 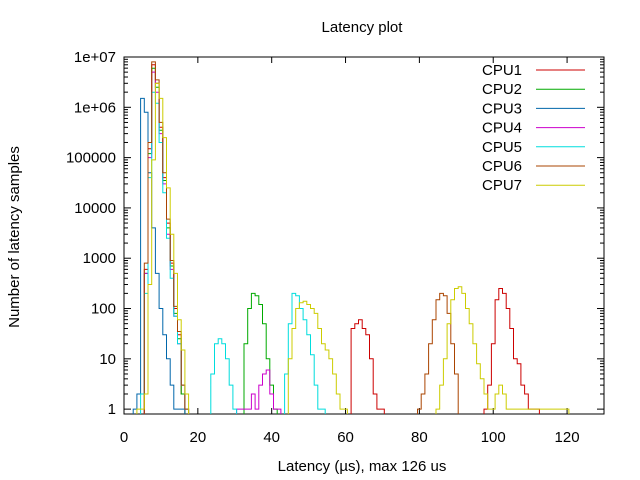 I want to click on legend-label: CPU7, so click(x=502, y=185).